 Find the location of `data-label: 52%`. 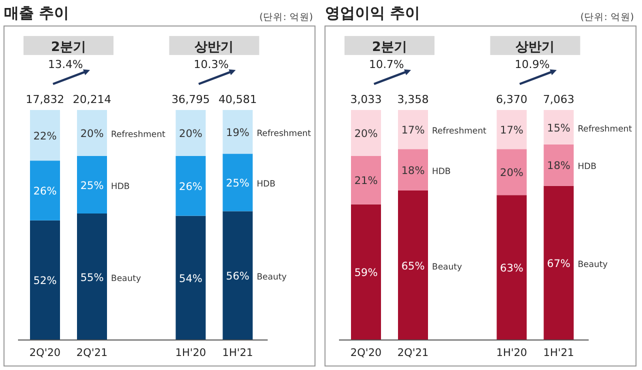

data-label: 52% is located at coordinates (45, 281).